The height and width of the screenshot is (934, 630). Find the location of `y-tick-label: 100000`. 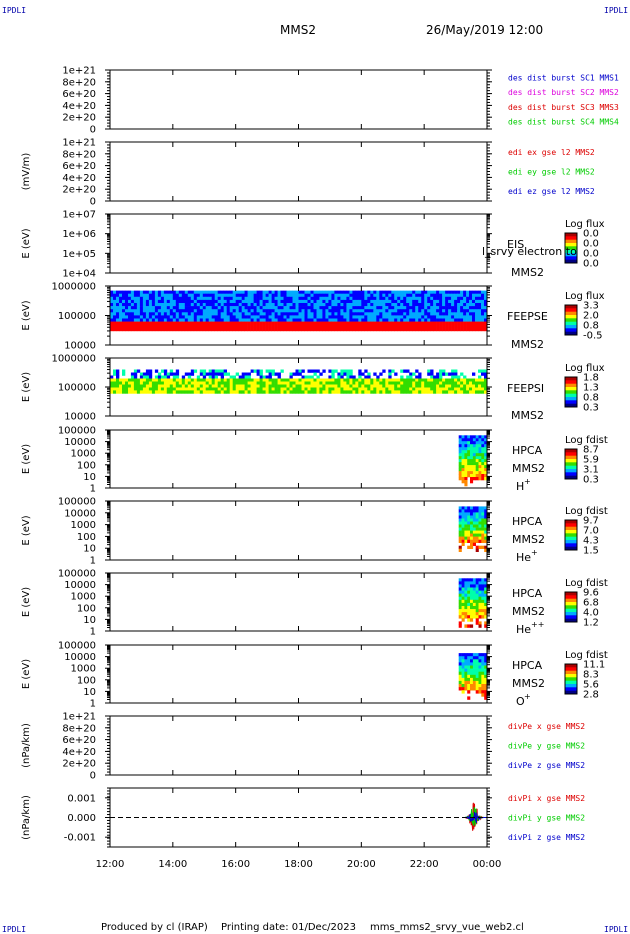

y-tick-label: 100000 is located at coordinates (77, 316).